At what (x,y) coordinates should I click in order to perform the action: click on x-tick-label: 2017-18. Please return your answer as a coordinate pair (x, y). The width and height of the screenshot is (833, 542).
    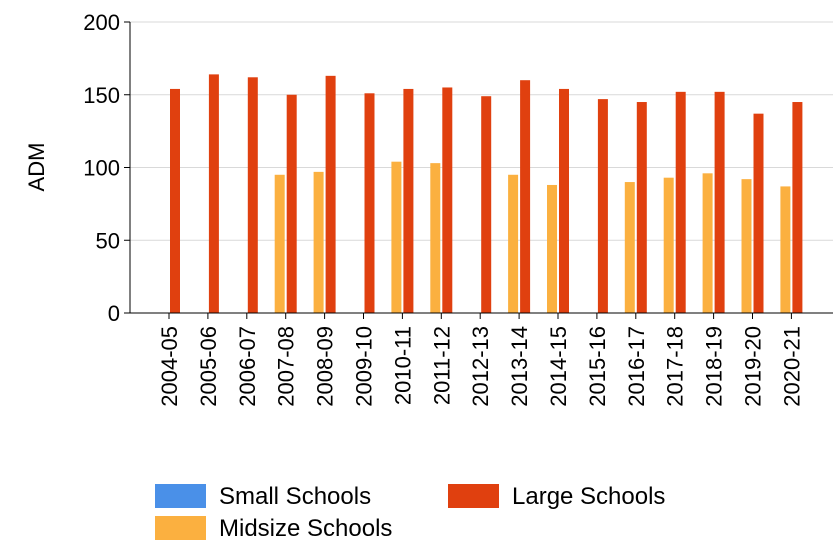
    Looking at the image, I should click on (675, 366).